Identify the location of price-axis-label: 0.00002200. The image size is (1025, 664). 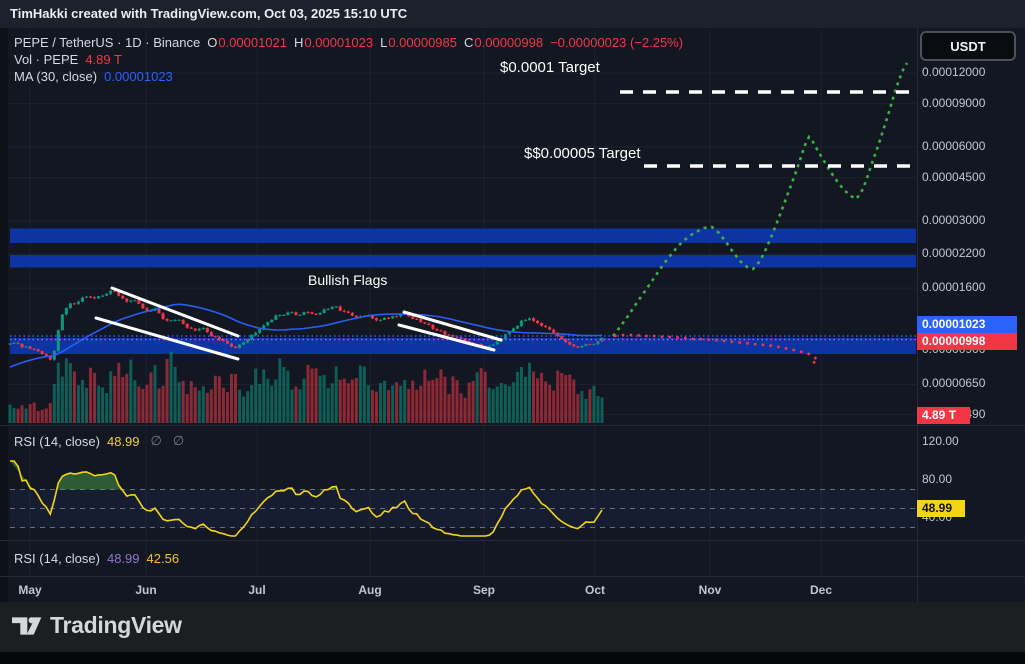
(954, 253).